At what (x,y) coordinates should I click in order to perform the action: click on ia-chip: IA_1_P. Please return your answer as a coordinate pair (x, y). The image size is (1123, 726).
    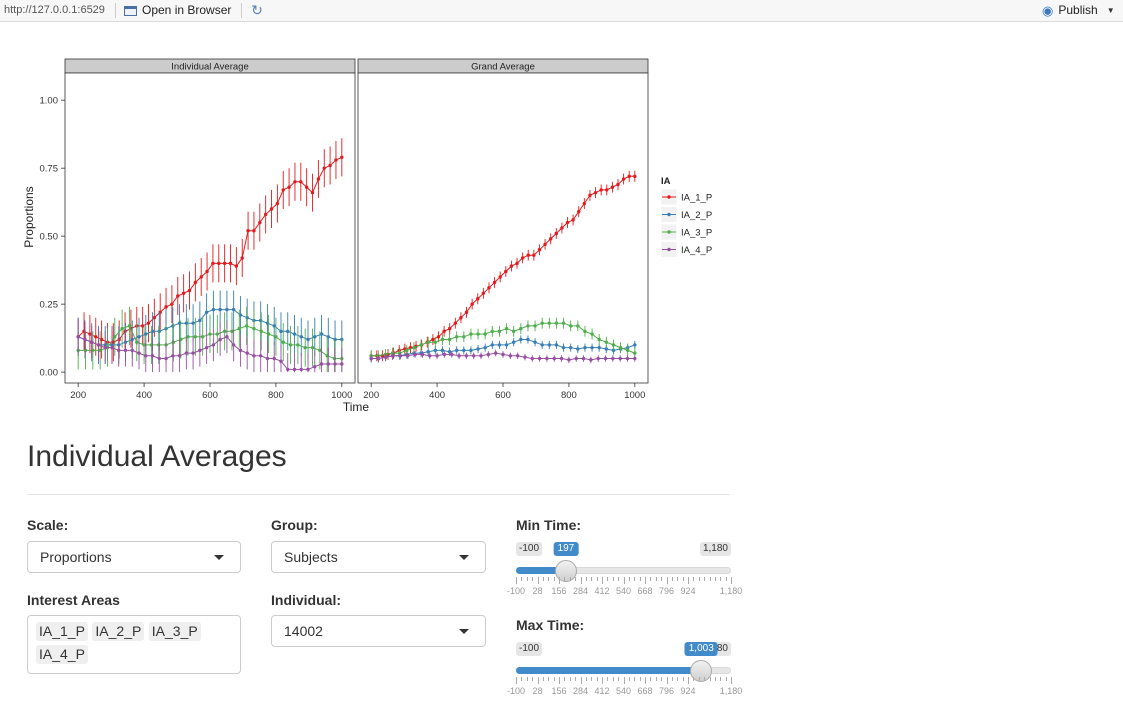
    Looking at the image, I should click on (62, 631).